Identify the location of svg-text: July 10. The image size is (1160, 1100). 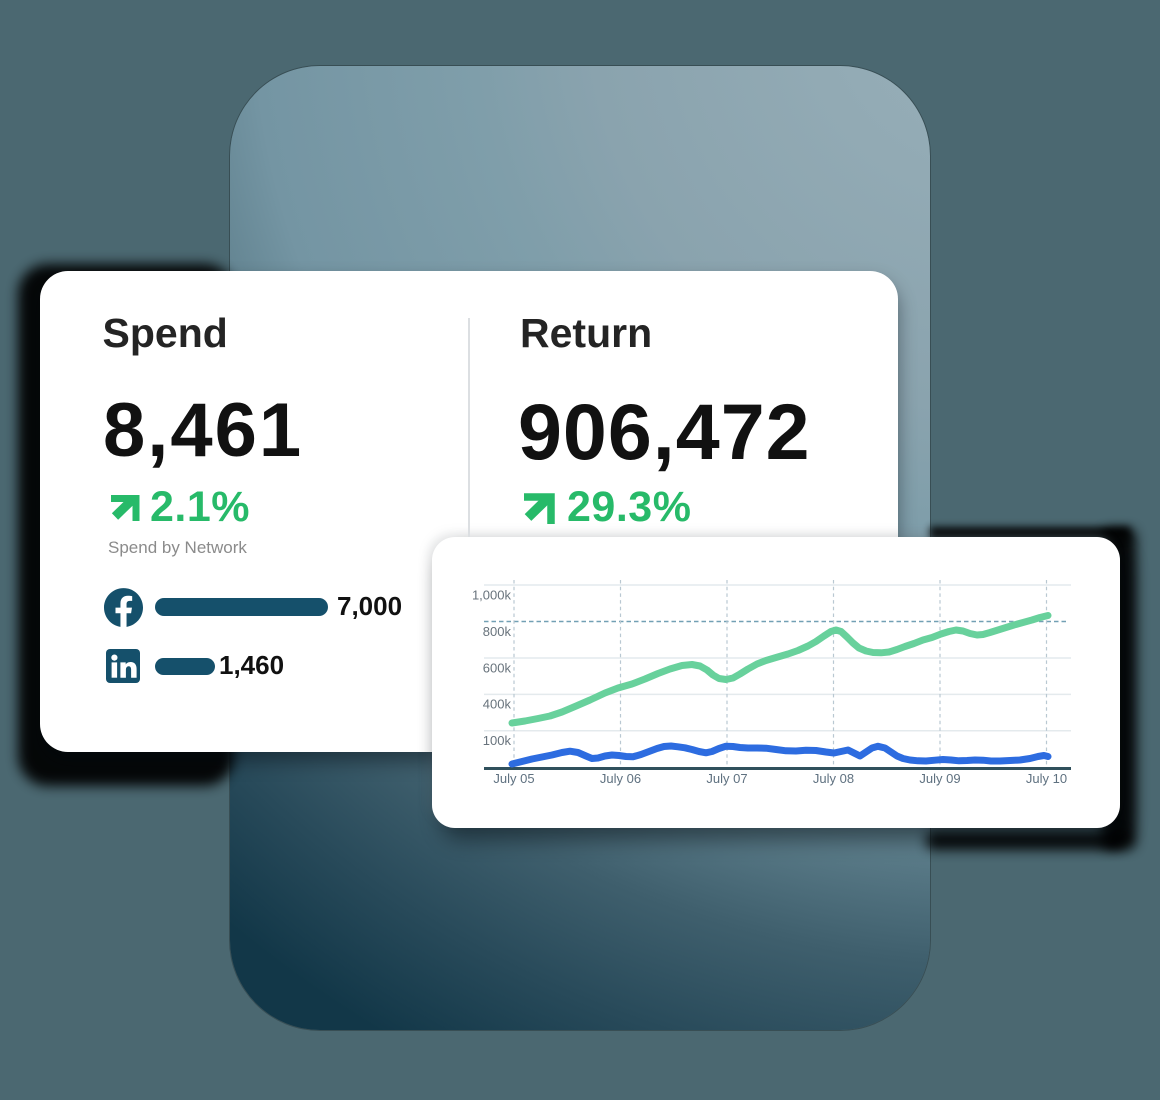
(1046, 778).